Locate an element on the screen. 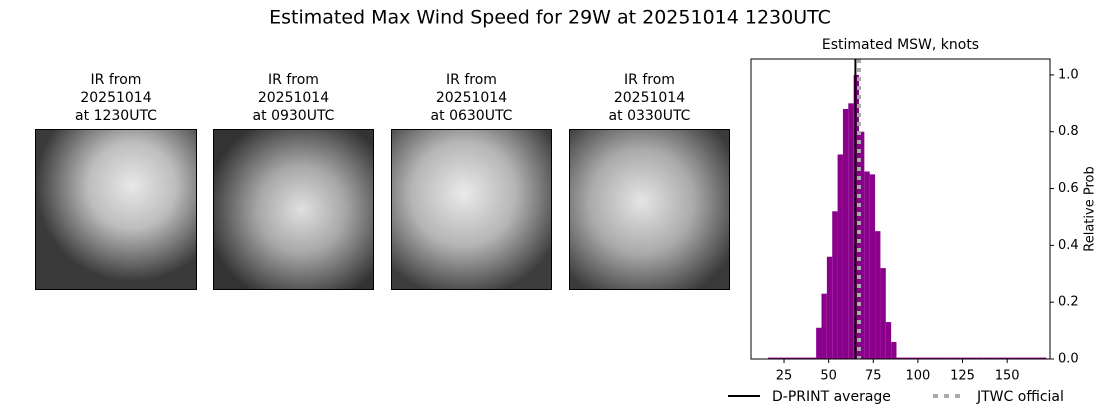  y-tick-label: 0.2 is located at coordinates (1068, 302).